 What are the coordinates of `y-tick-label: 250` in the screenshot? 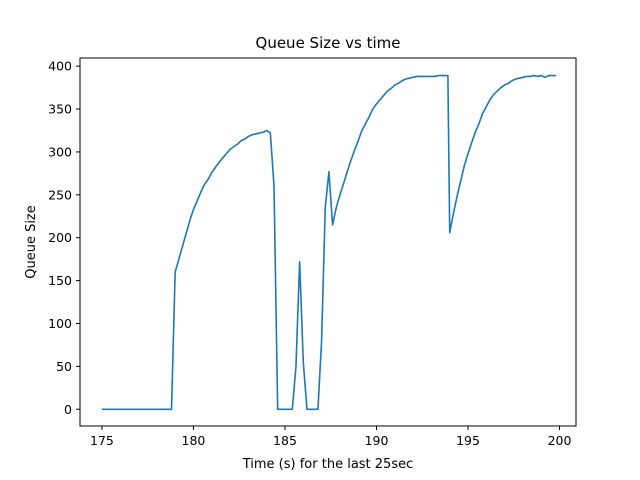 It's located at (60, 194).